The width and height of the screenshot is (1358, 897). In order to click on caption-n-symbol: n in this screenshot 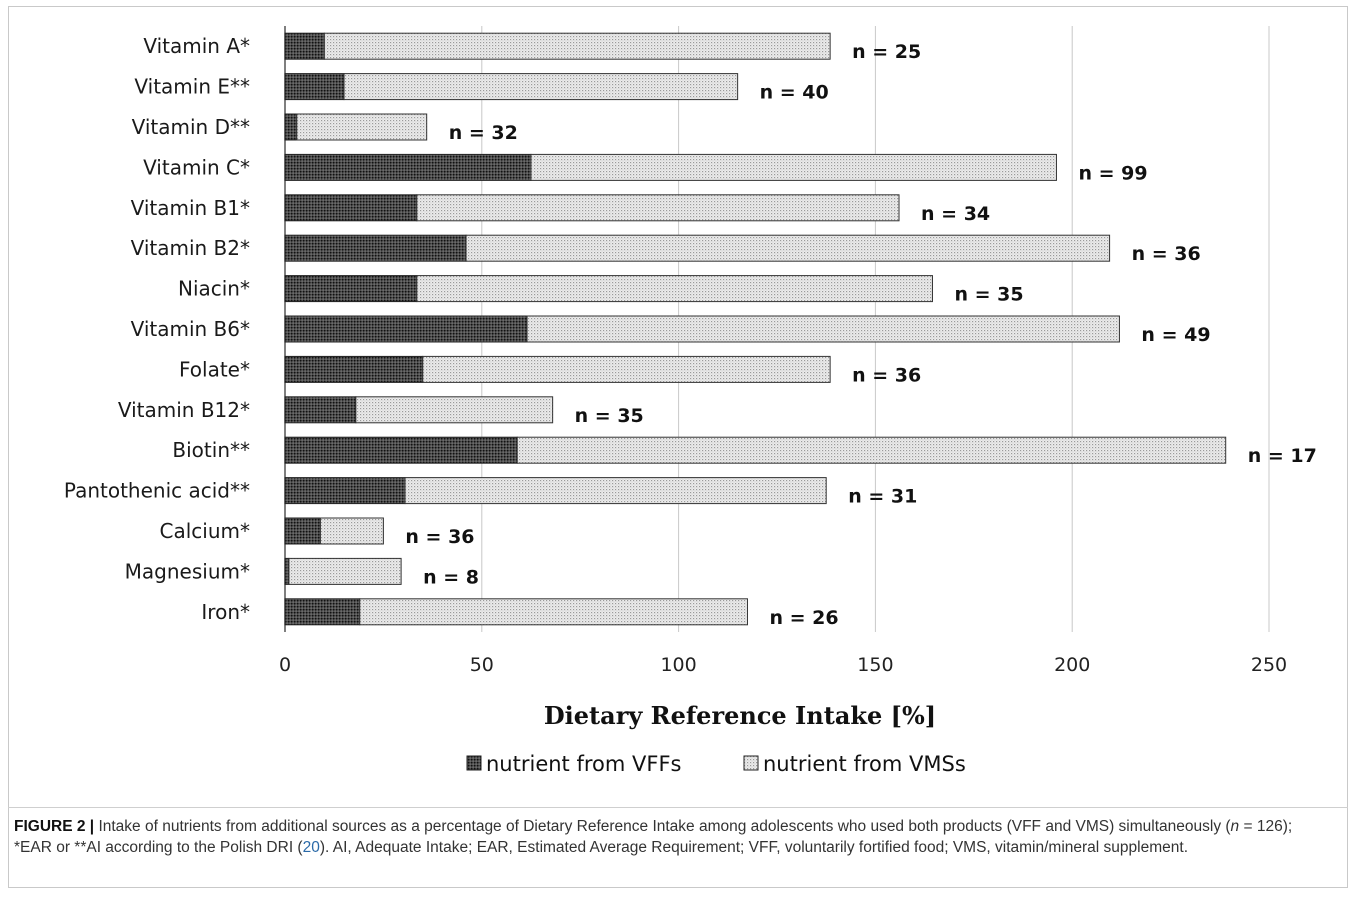, I will do `click(1235, 826)`.